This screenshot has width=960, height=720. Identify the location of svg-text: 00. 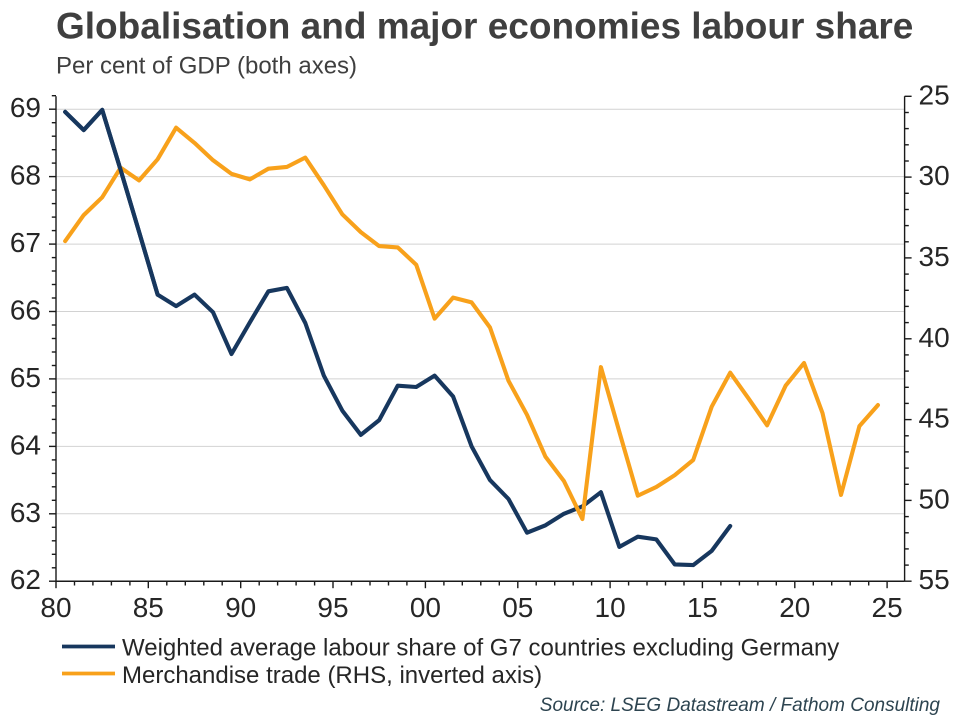
(425, 607).